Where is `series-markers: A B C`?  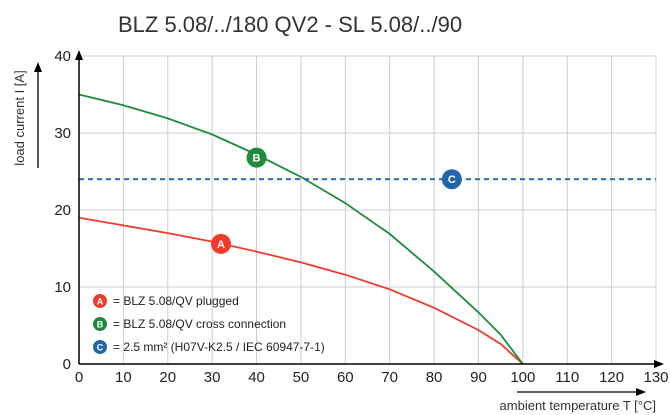
series-markers: A B C is located at coordinates (336, 200).